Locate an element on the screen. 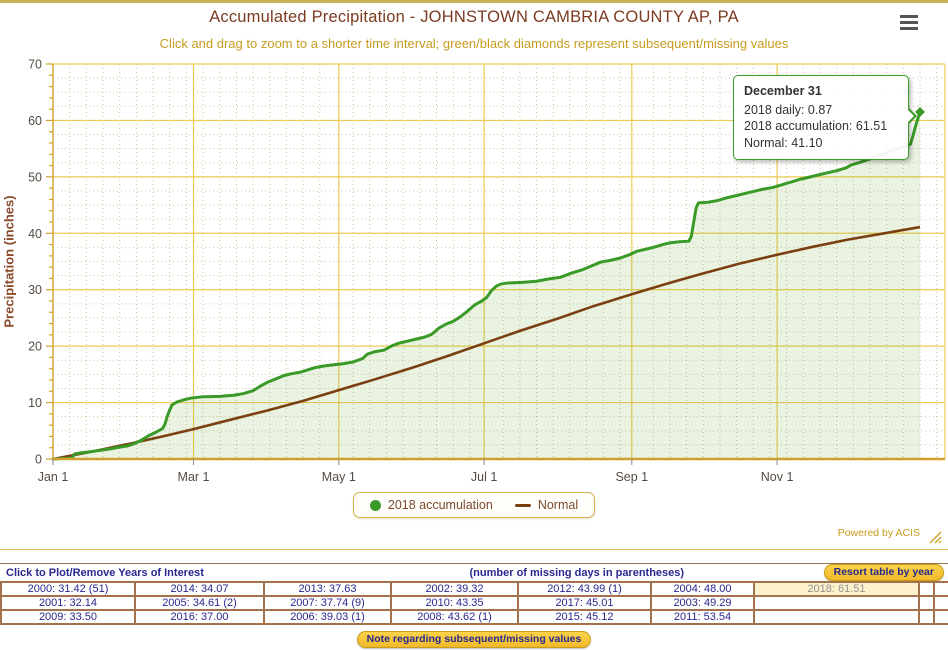 The image size is (948, 650). y-tick-label: 30 is located at coordinates (35, 290).